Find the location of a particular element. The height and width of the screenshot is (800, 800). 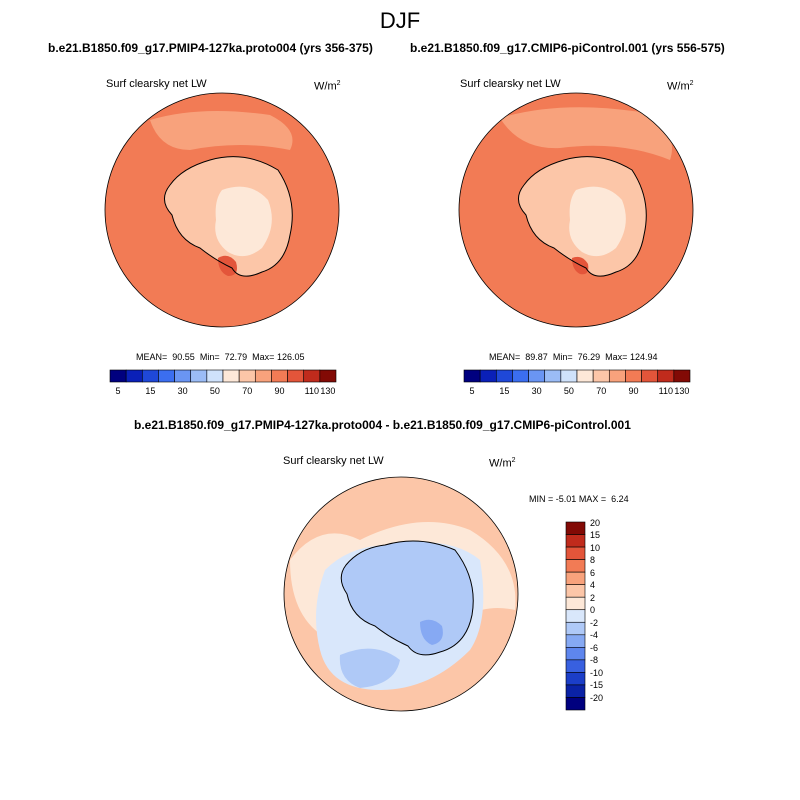

panel-1-stats: MEAN= 90.55 Min= 72.79 Max= 126.05 is located at coordinates (220, 357).